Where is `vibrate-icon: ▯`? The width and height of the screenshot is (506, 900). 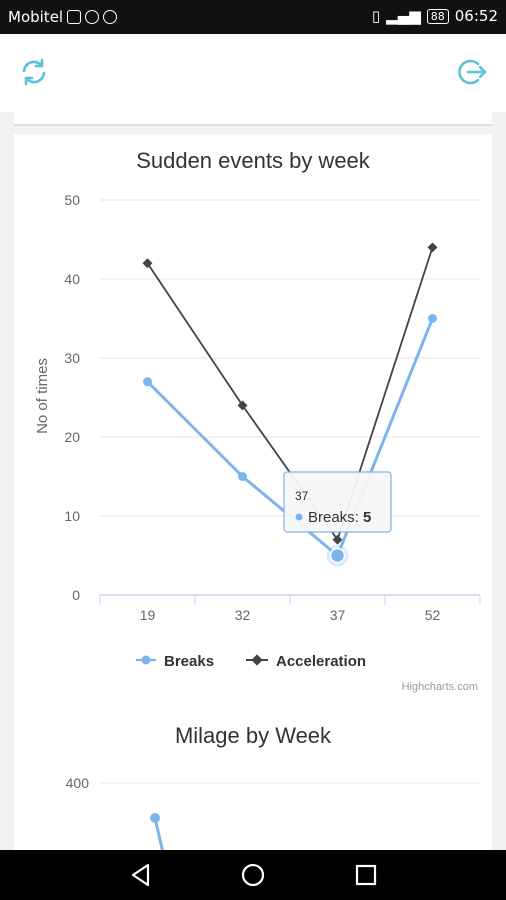 vibrate-icon: ▯ is located at coordinates (376, 16).